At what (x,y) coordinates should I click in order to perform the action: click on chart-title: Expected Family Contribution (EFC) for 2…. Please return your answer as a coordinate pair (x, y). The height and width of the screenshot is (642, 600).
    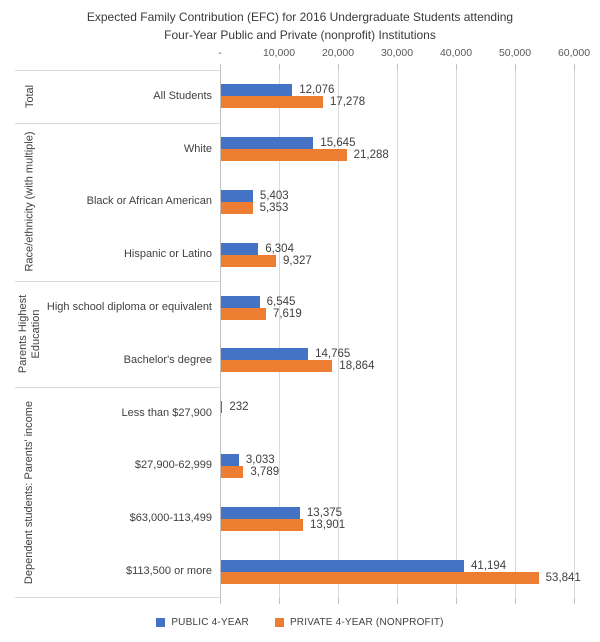
    Looking at the image, I should click on (300, 26).